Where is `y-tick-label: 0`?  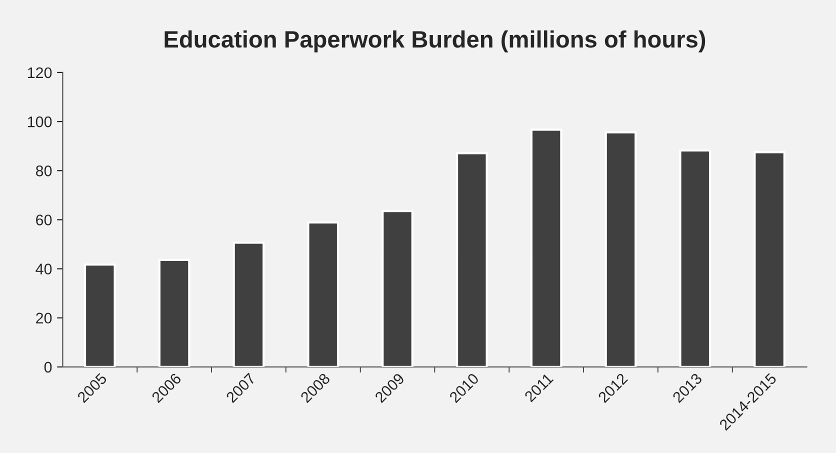
y-tick-label: 0 is located at coordinates (48, 367).